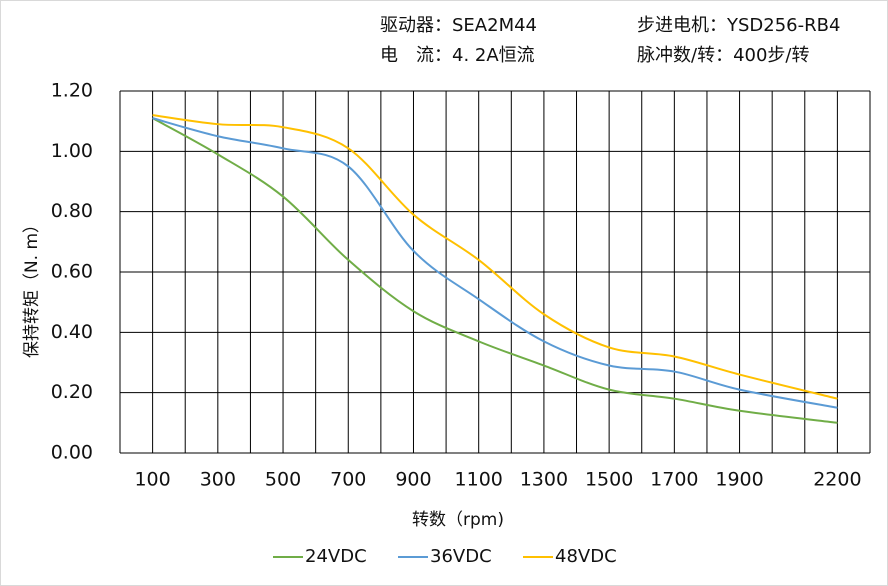  What do you see at coordinates (32, 287) in the screenshot?
I see `y-axis-label: 保持转矩（N. m）` at bounding box center [32, 287].